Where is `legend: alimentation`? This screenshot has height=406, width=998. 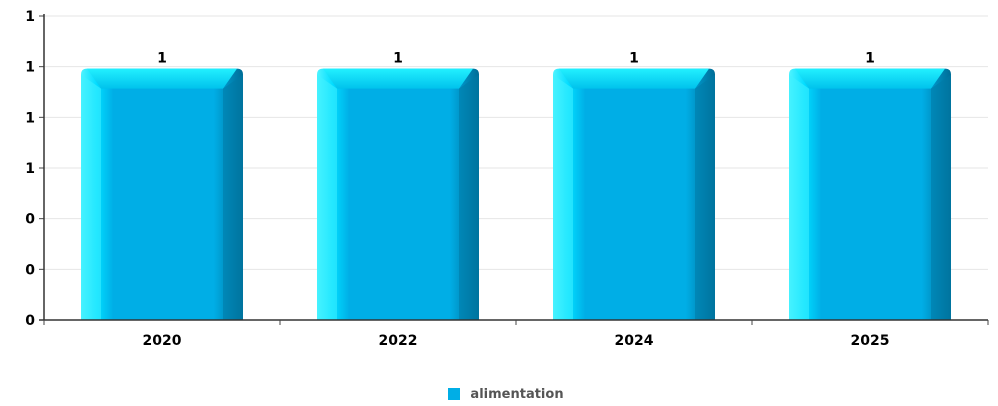 legend: alimentation is located at coordinates (499, 394).